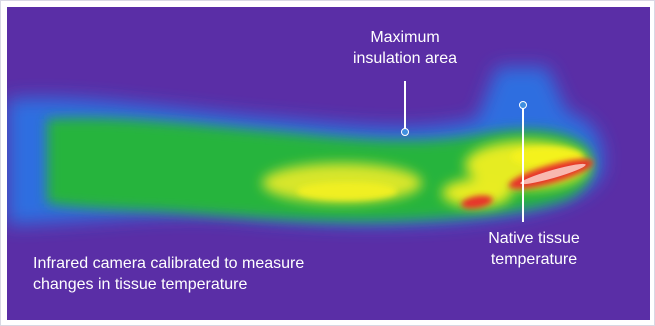  What do you see at coordinates (404, 132) in the screenshot?
I see `max-insulation-marker` at bounding box center [404, 132].